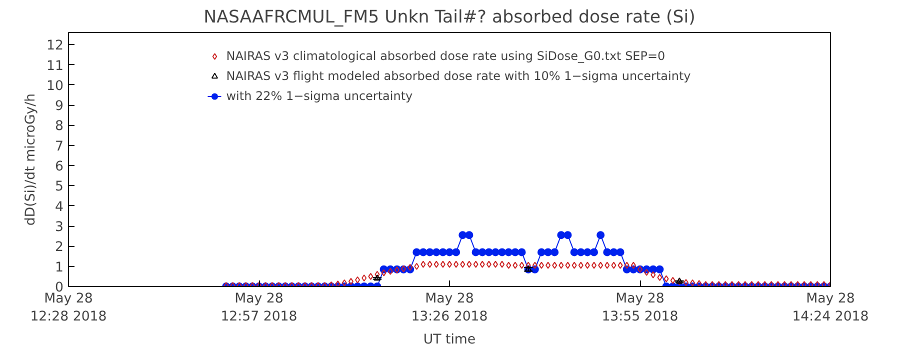 The height and width of the screenshot is (350, 900). What do you see at coordinates (59, 187) in the screenshot?
I see `y-tick-label: 5` at bounding box center [59, 187].